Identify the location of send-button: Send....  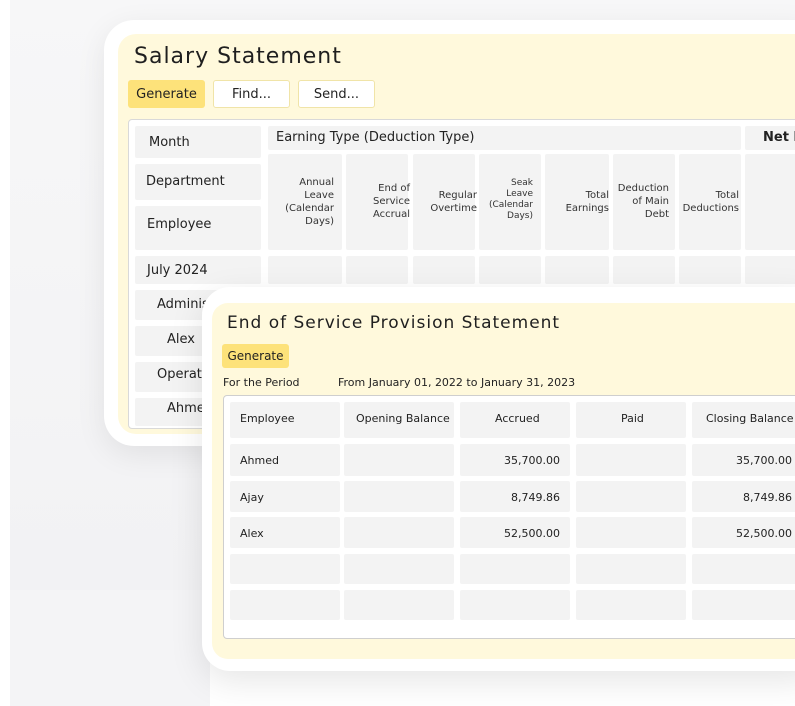
(336, 94).